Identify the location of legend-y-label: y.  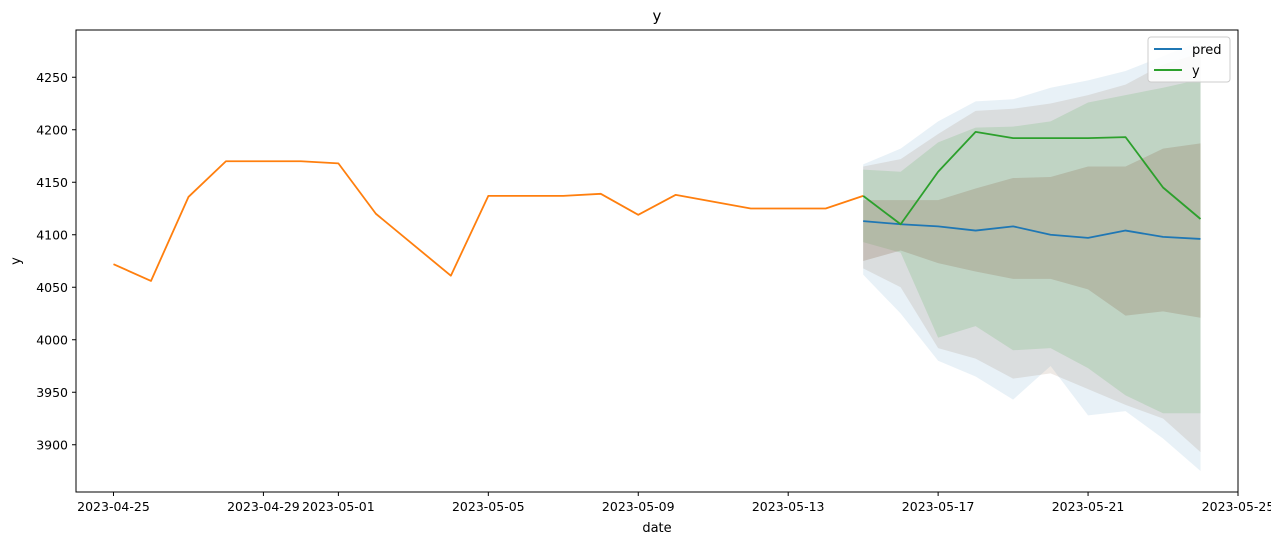
(1196, 71).